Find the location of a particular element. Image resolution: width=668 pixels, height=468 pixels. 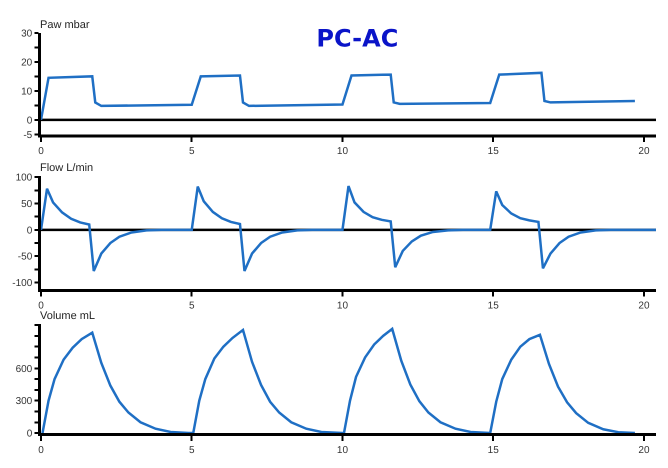

y-tick-label: 30 is located at coordinates (27, 34).